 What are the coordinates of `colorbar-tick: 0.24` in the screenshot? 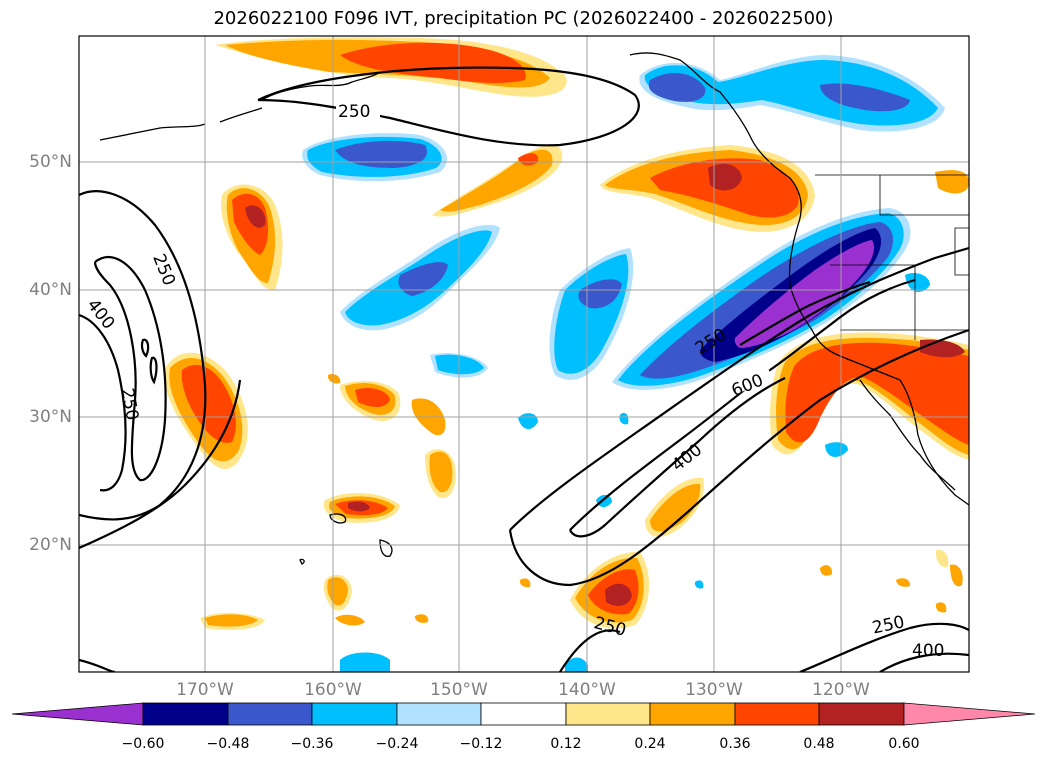 It's located at (650, 744).